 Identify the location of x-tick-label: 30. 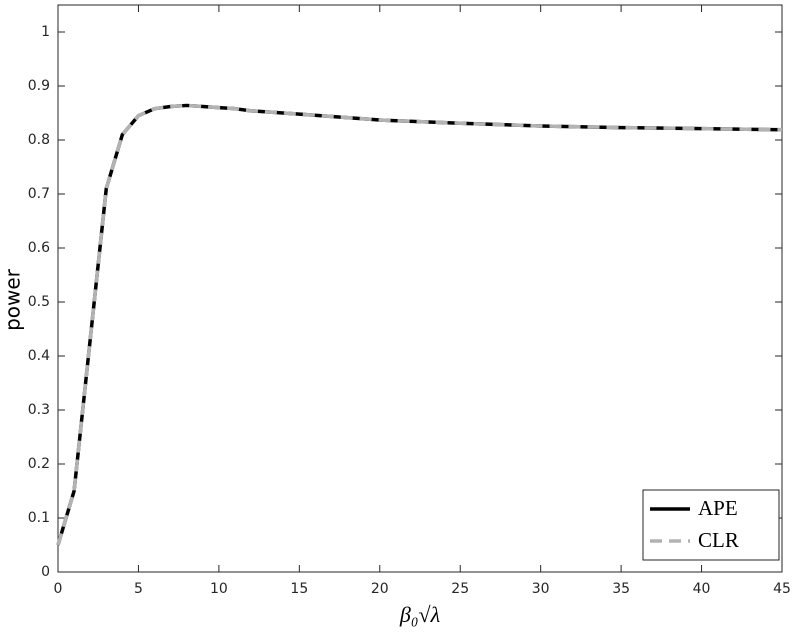
(541, 589).